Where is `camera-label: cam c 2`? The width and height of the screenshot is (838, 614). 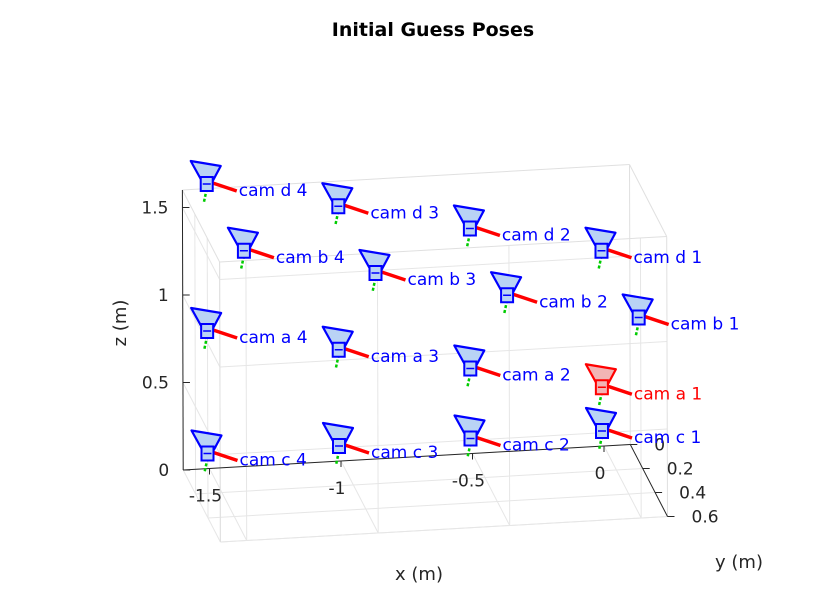 camera-label: cam c 2 is located at coordinates (536, 446).